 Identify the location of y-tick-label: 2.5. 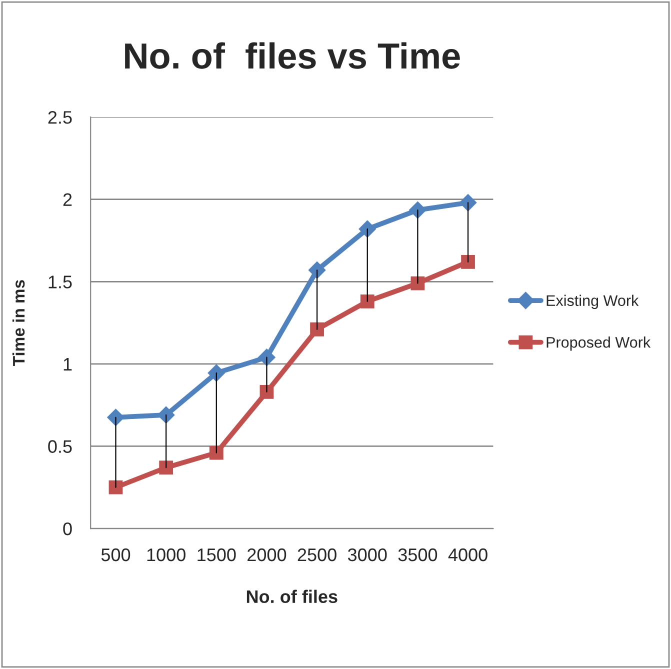
(60, 117).